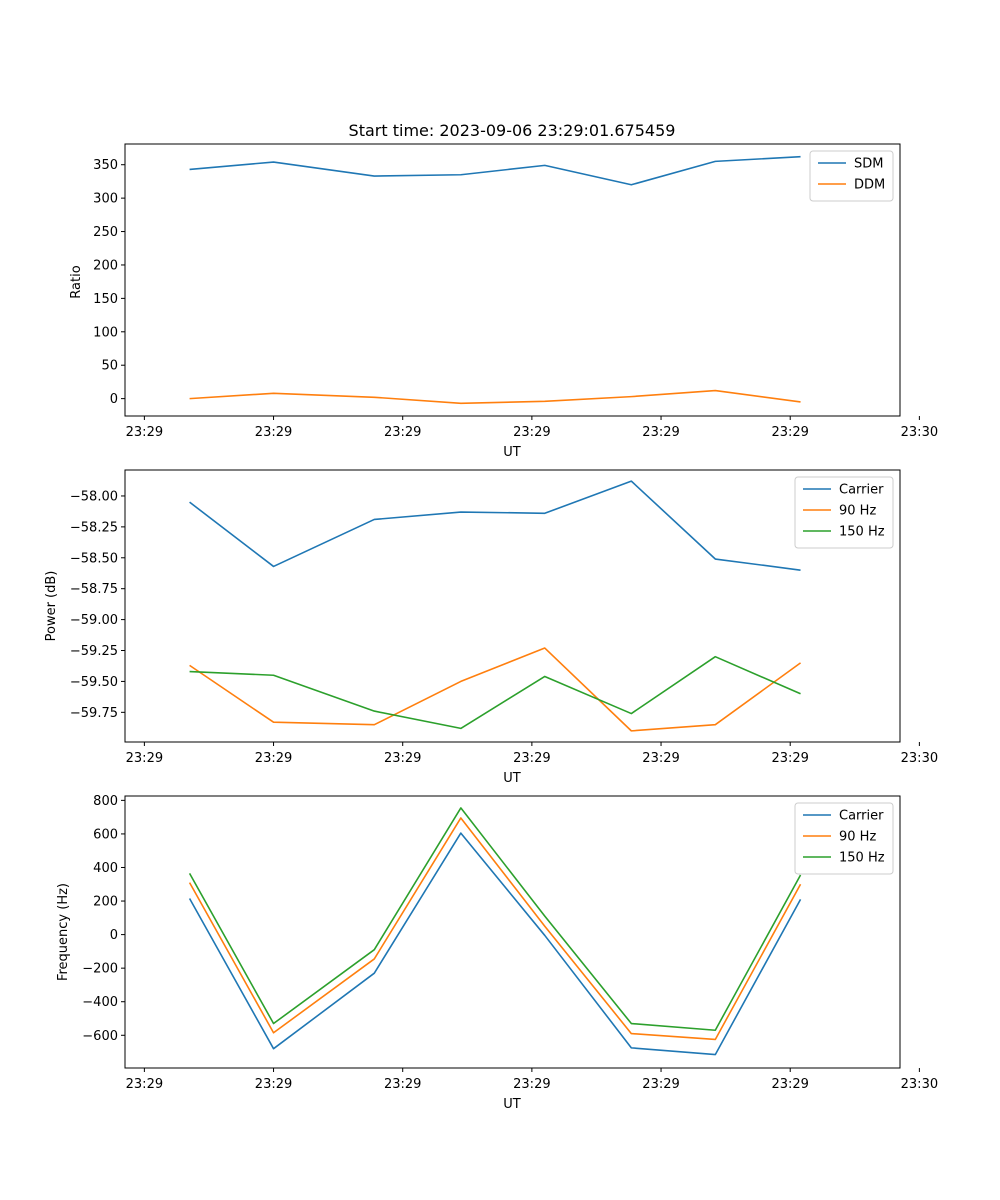  Describe the element at coordinates (868, 164) in the screenshot. I see `legend-label: SDM` at that location.